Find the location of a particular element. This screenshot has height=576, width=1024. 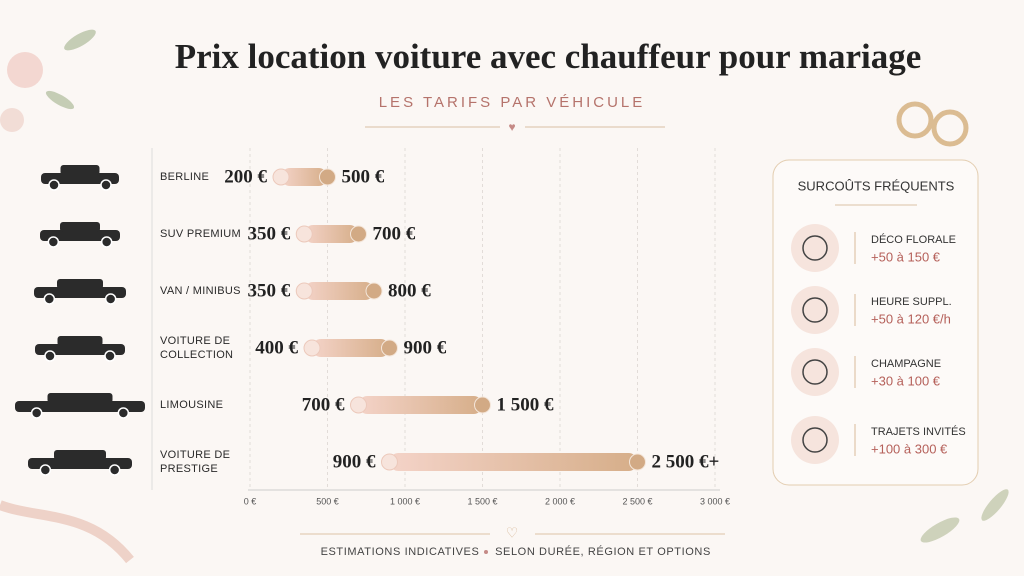

category-label: LIMOUSINE is located at coordinates (192, 405).